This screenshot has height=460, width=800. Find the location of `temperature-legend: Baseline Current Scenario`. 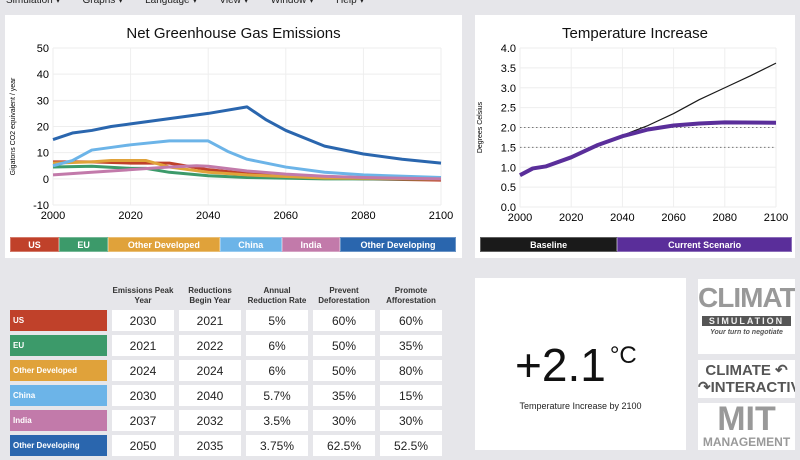

temperature-legend: Baseline Current Scenario is located at coordinates (636, 244).